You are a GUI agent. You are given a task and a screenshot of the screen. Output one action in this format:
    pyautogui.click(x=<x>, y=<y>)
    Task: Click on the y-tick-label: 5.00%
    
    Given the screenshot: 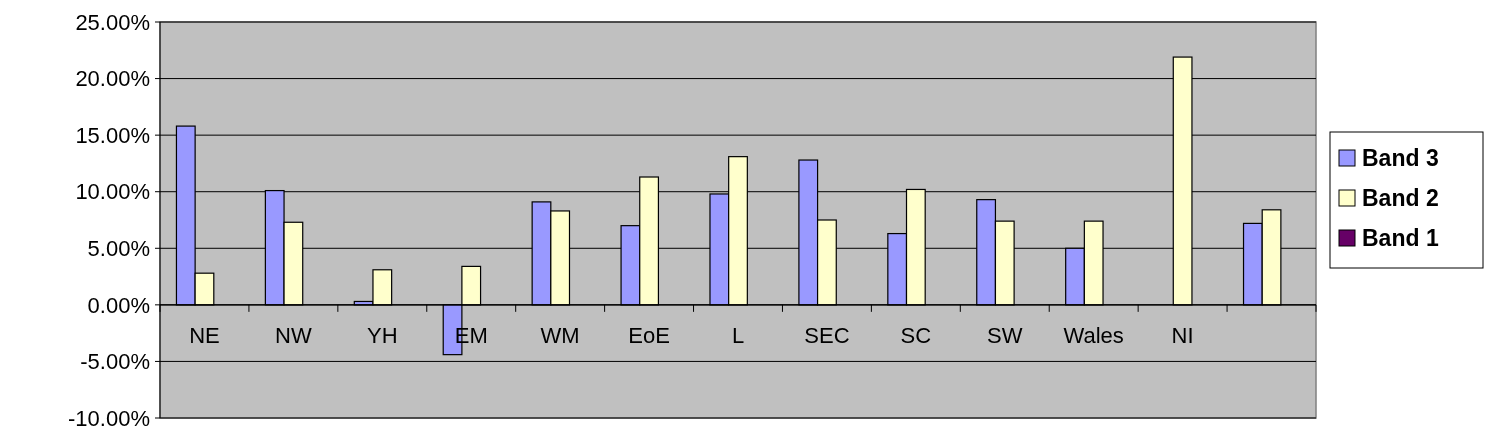 What is the action you would take?
    pyautogui.click(x=118, y=248)
    